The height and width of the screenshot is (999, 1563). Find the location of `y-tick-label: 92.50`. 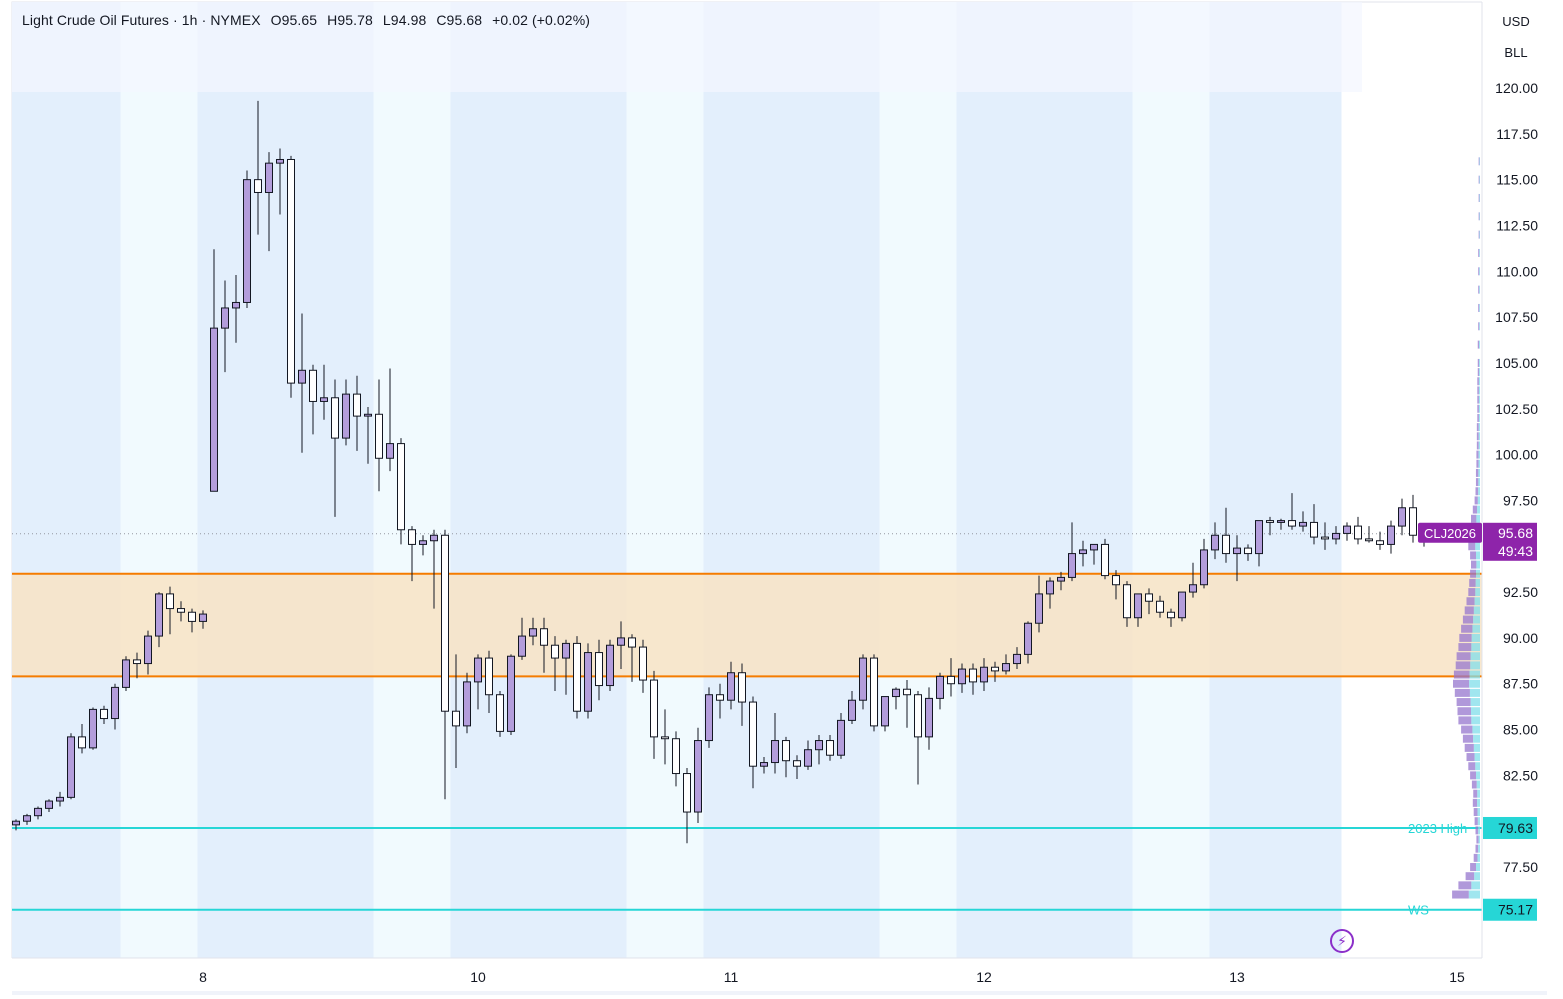

y-tick-label: 92.50 is located at coordinates (1520, 592).